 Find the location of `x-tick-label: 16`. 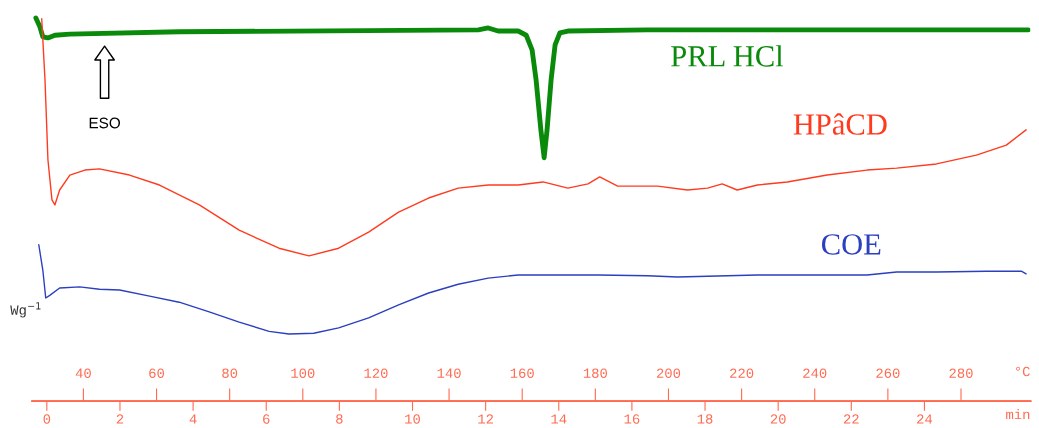

x-tick-label: 16 is located at coordinates (632, 419).